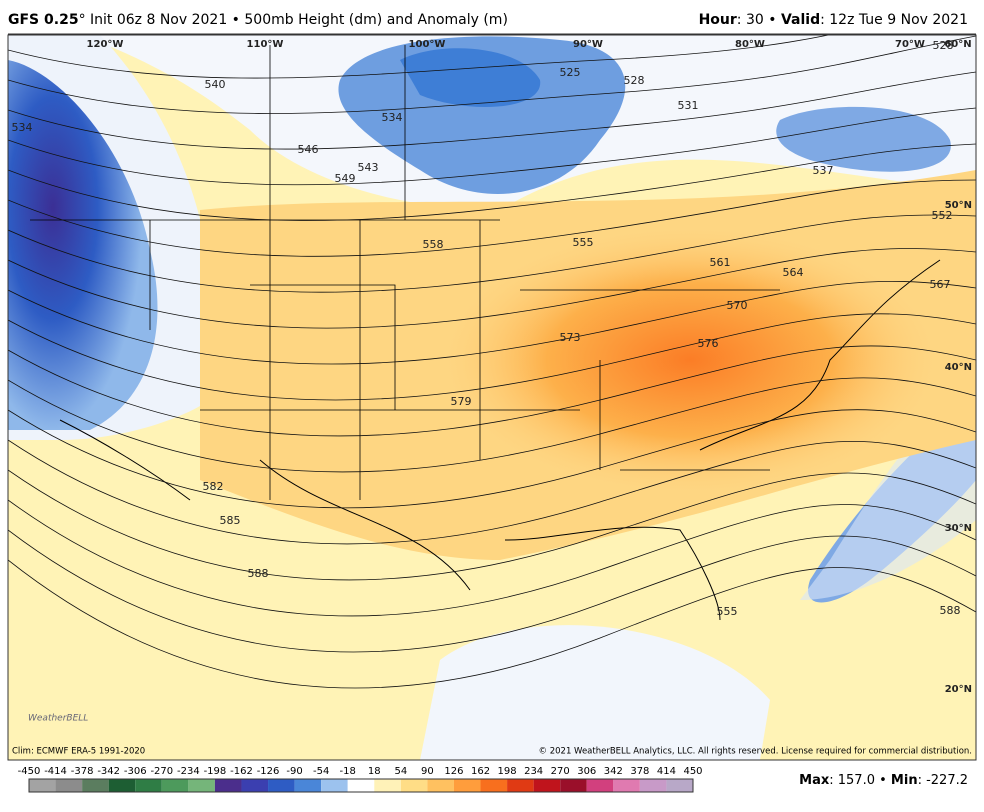 The height and width of the screenshot is (812, 984). I want to click on colorbar-tick-label: -414, so click(55, 771).